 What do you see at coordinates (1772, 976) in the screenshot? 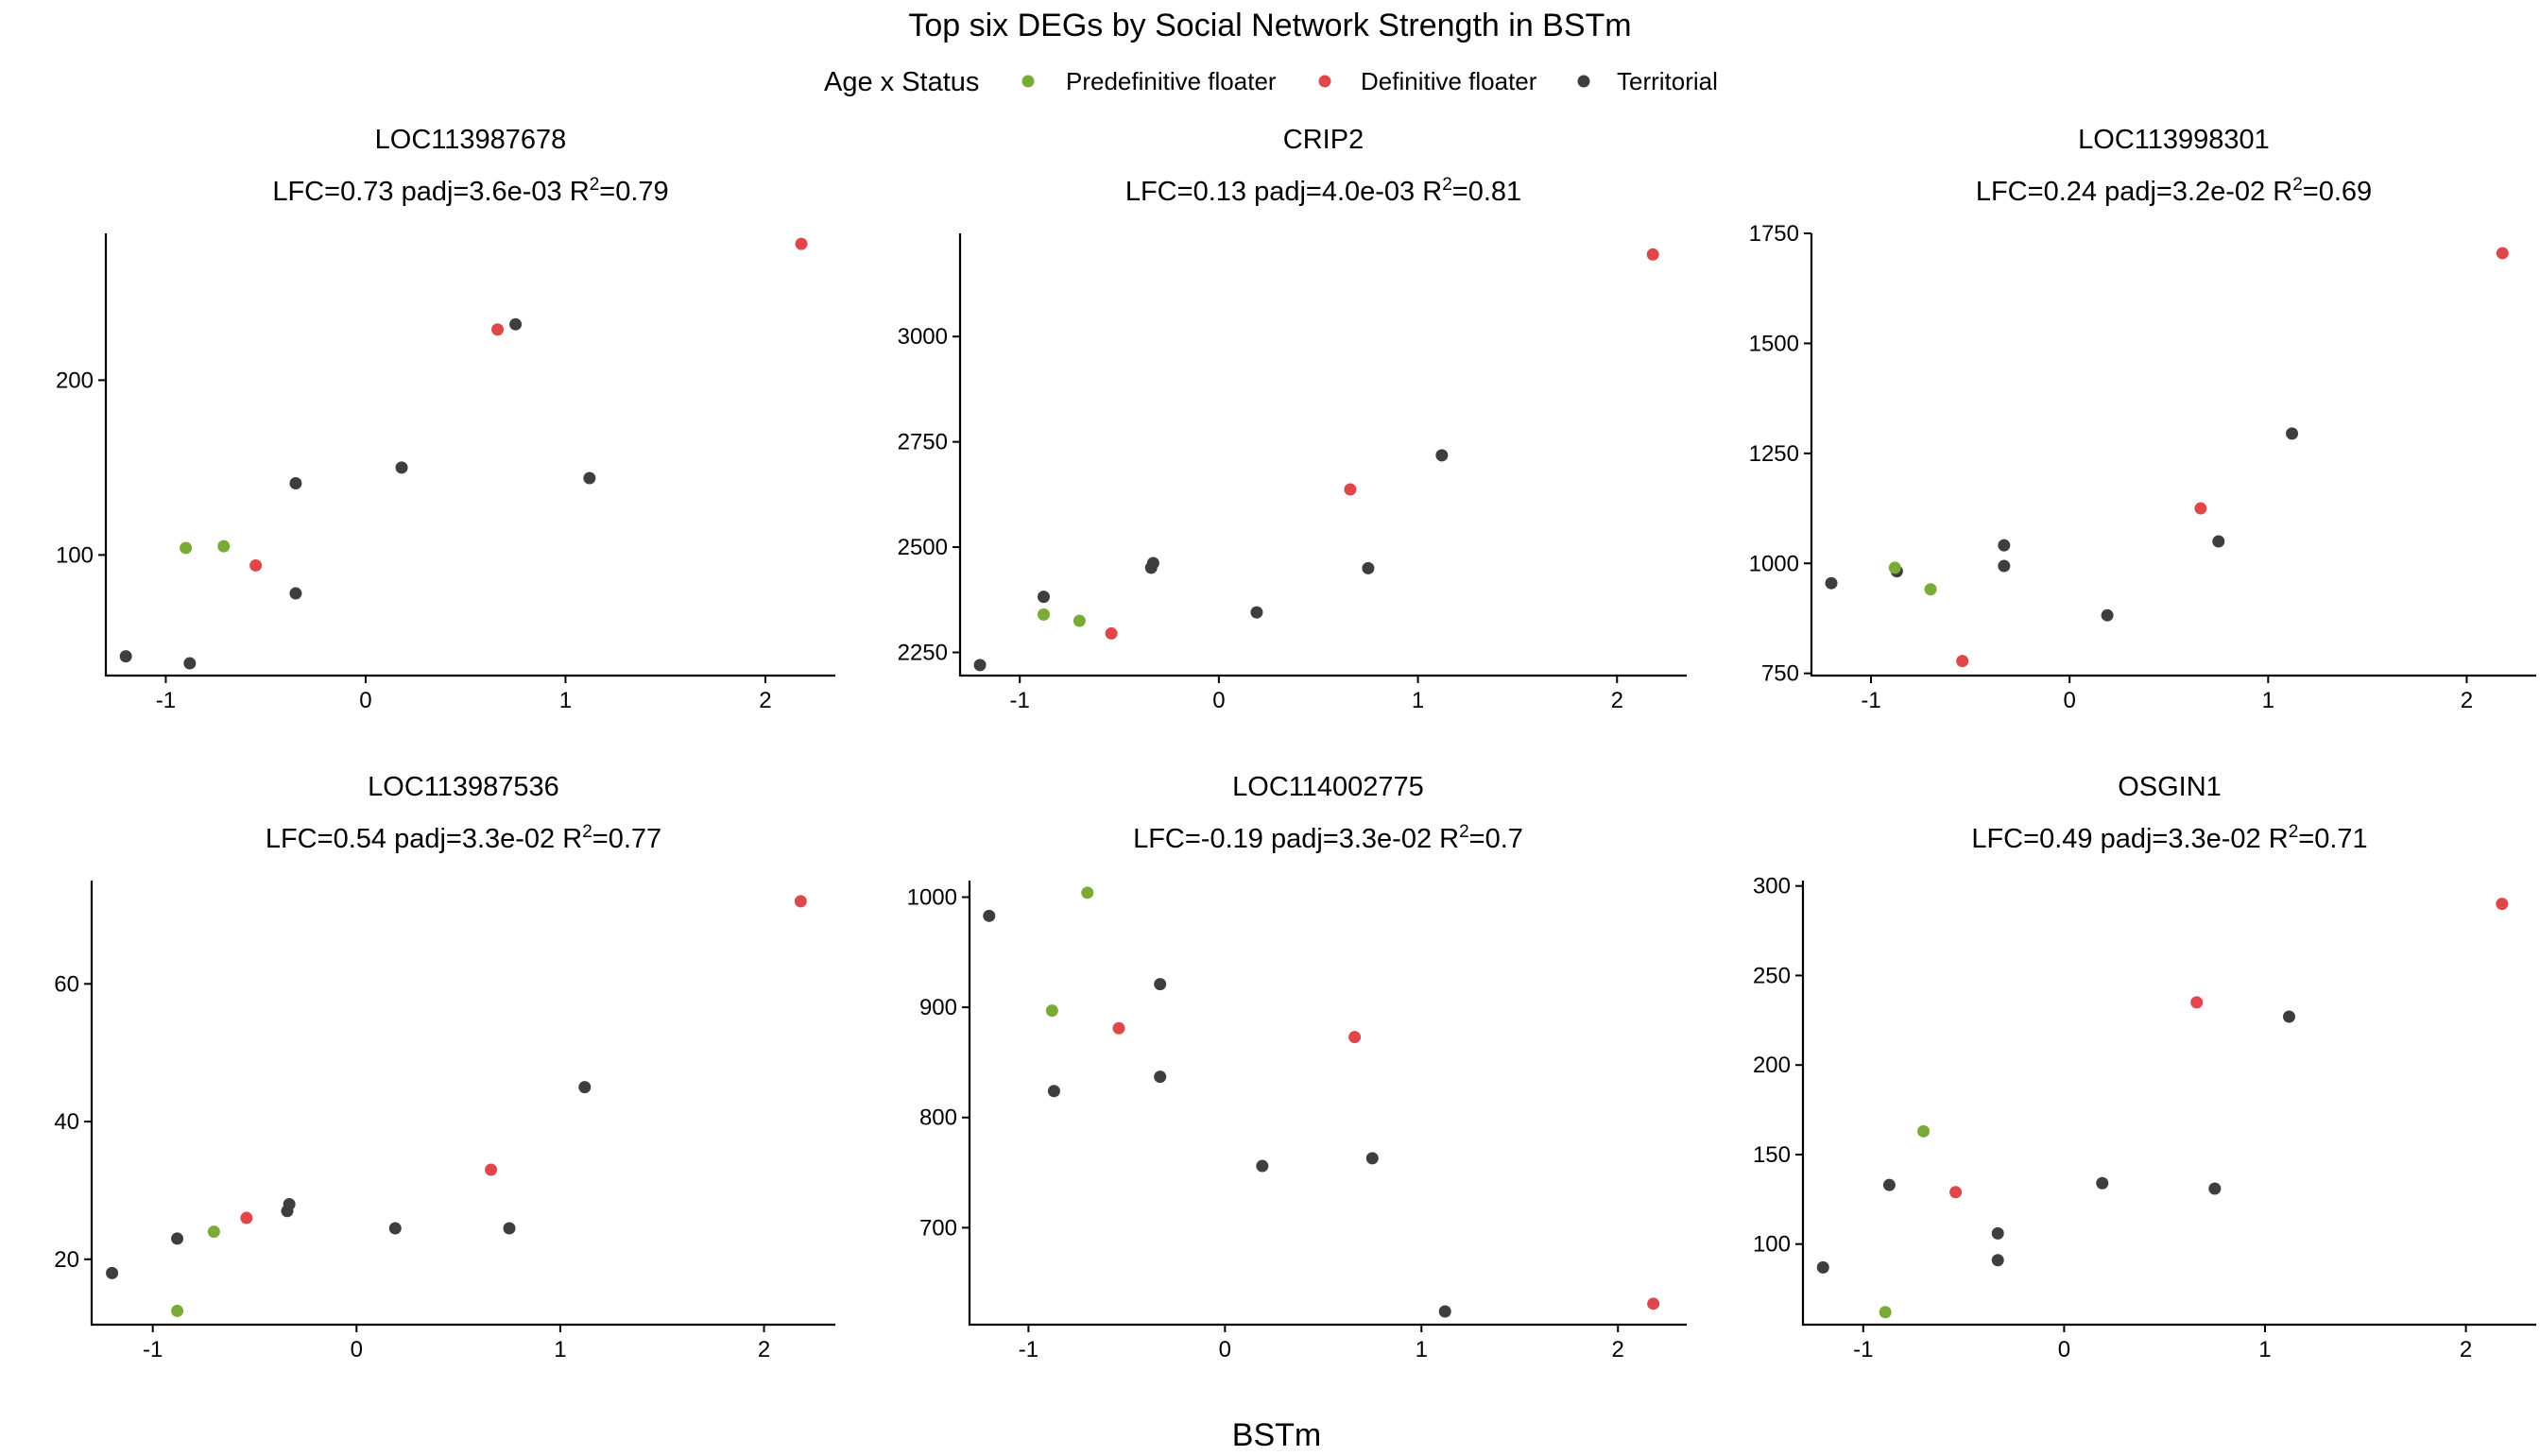
I see `y-tick-label: 250` at bounding box center [1772, 976].